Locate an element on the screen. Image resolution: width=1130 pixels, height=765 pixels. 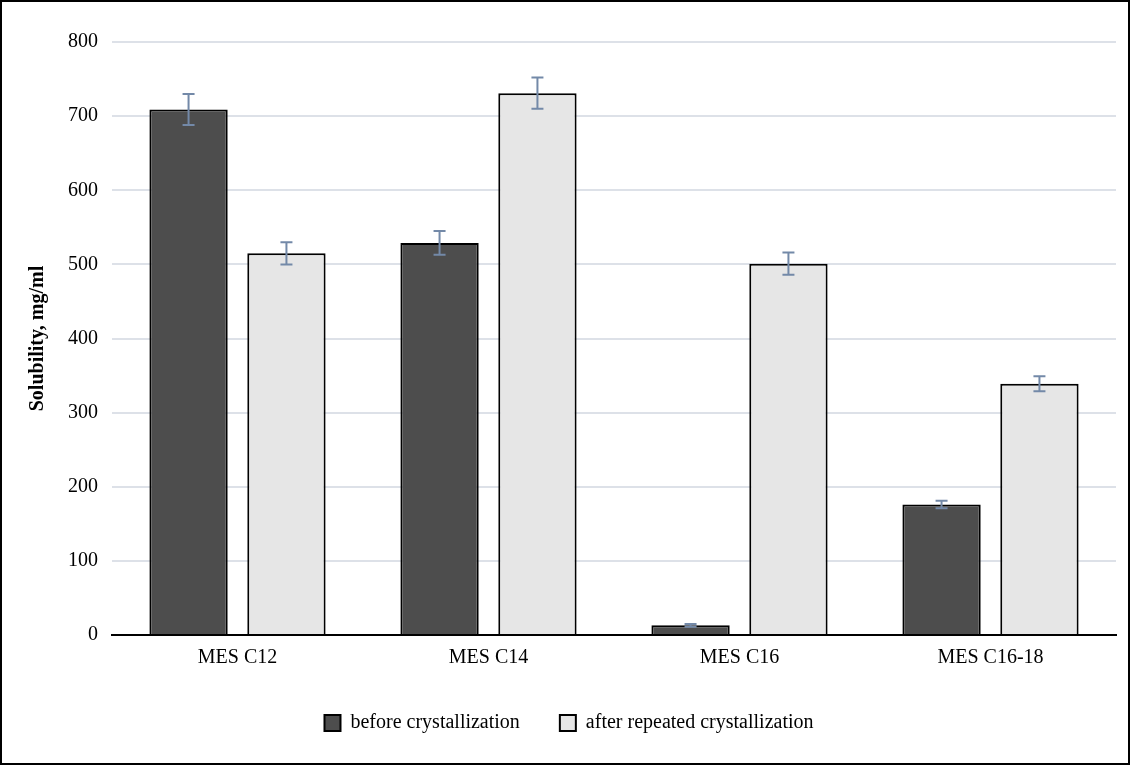
legend-label: before crystallization is located at coordinates (435, 722).